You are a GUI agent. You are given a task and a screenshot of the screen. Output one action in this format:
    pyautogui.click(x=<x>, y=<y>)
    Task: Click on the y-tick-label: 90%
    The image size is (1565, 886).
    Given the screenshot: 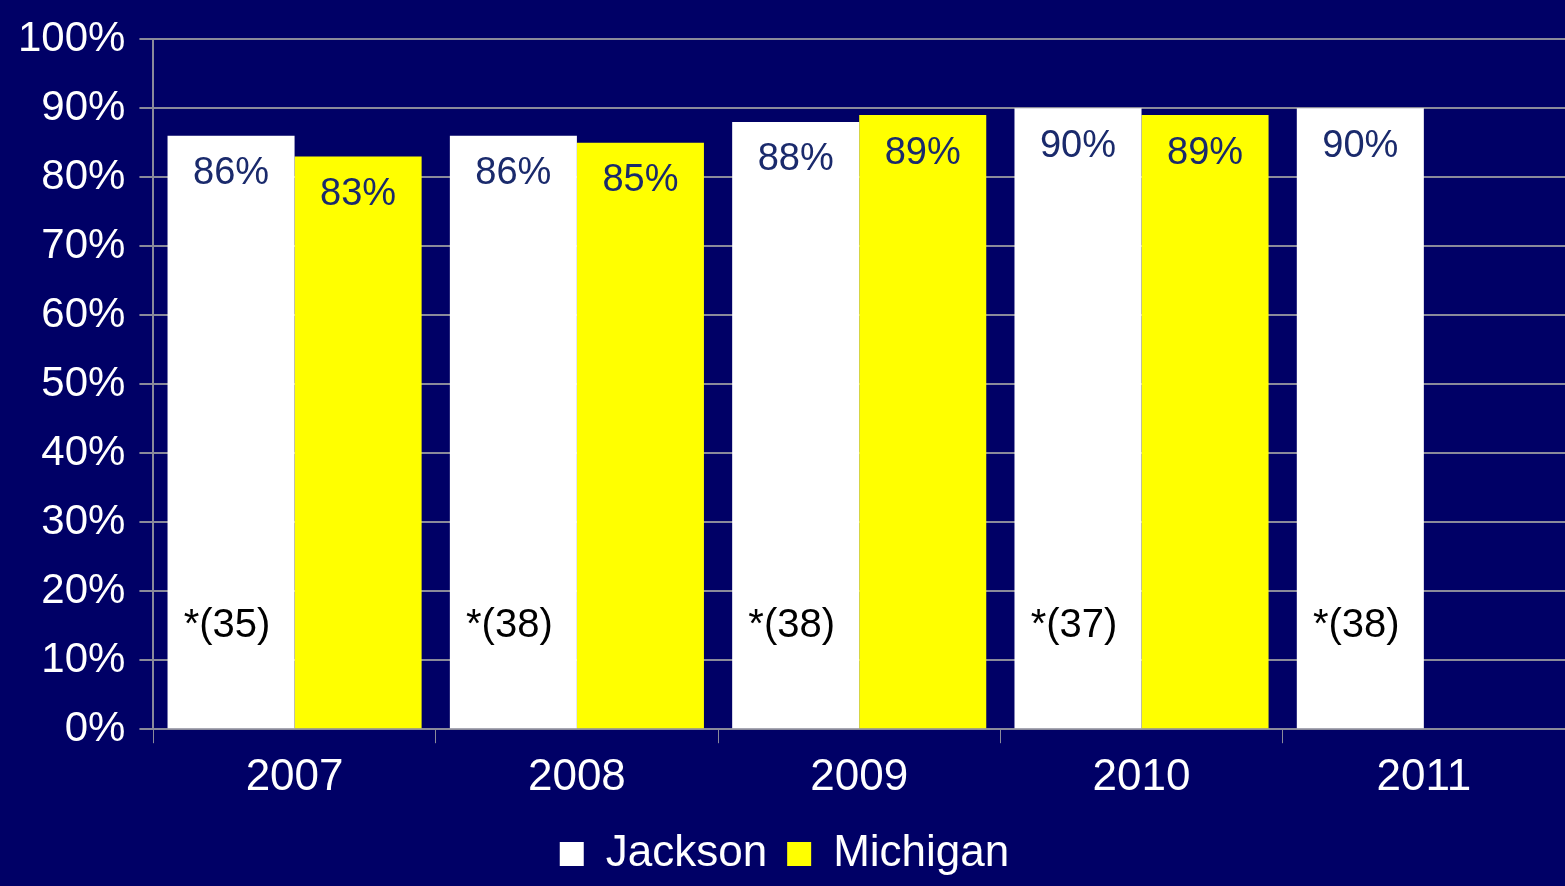 What is the action you would take?
    pyautogui.click(x=83, y=105)
    